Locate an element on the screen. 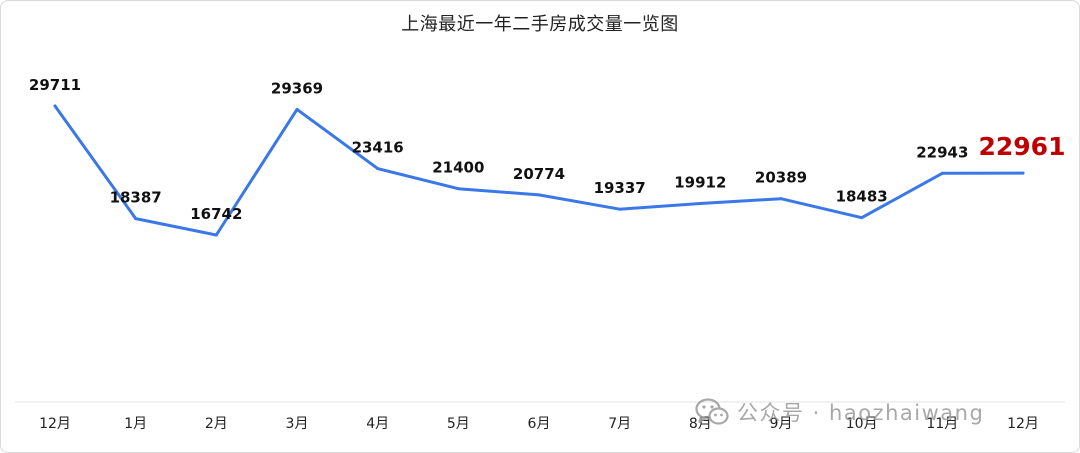  x-tick-label: 3月 is located at coordinates (297, 424).